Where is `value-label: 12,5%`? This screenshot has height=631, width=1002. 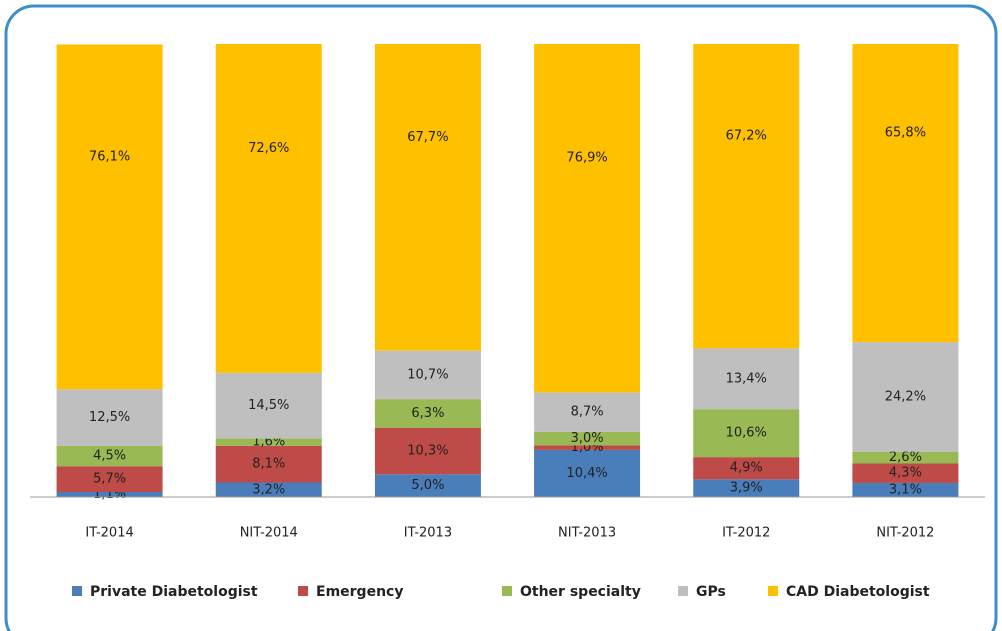
value-label: 12,5% is located at coordinates (109, 417).